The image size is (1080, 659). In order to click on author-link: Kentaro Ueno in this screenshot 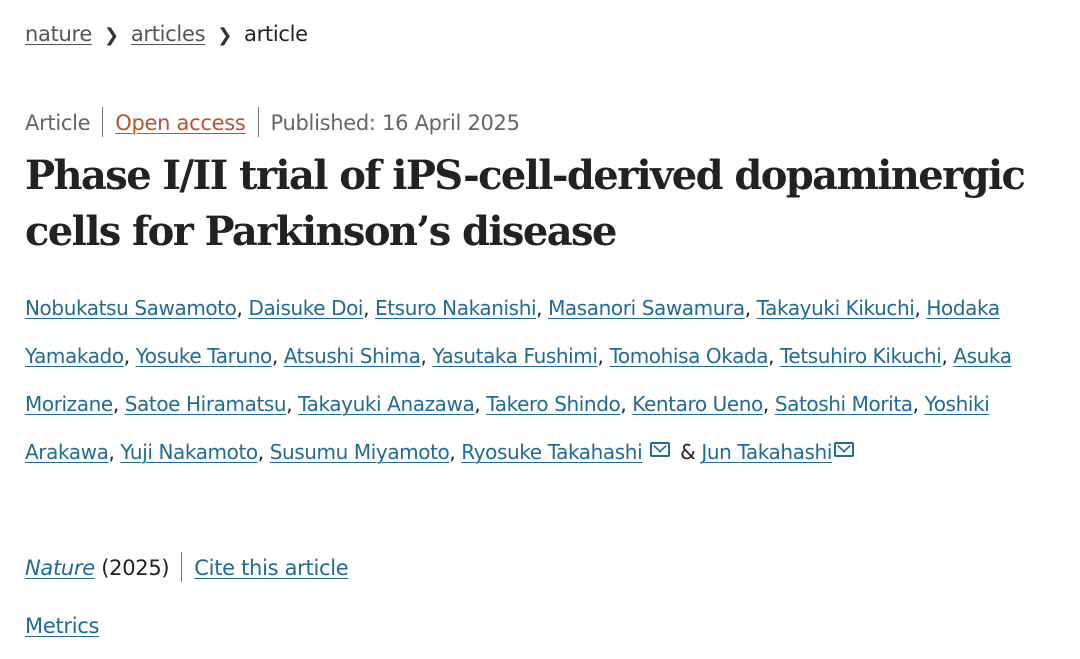, I will do `click(697, 404)`.